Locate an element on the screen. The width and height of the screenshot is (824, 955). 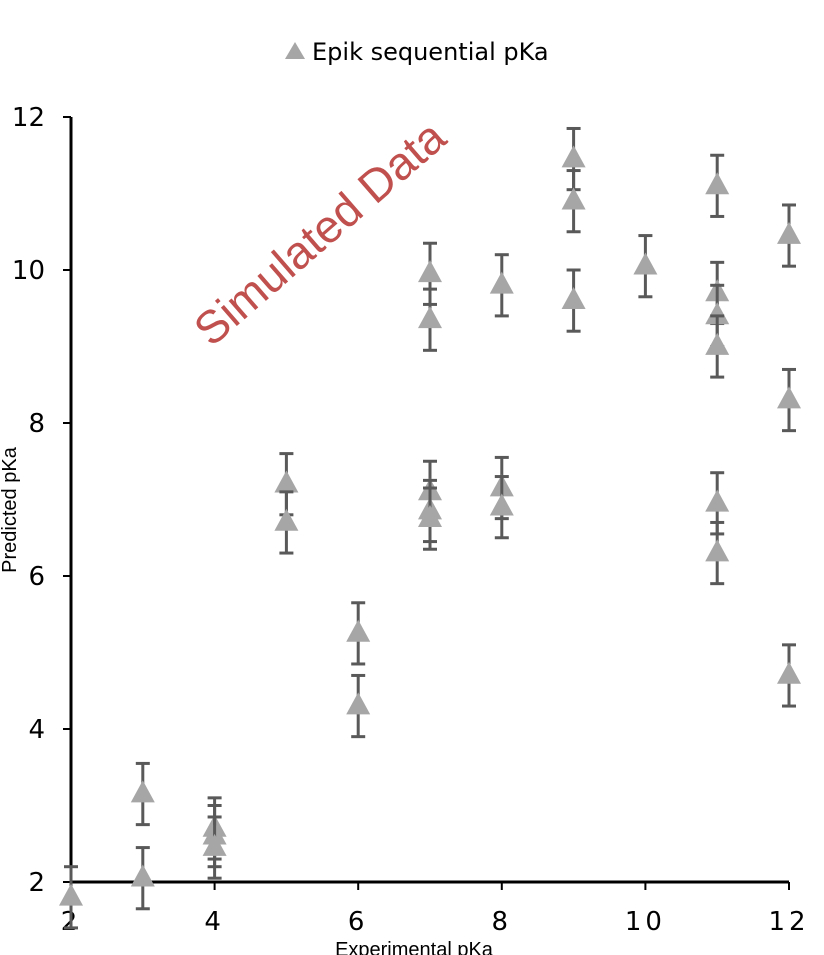
x-tick-label: 4 is located at coordinates (214, 922).